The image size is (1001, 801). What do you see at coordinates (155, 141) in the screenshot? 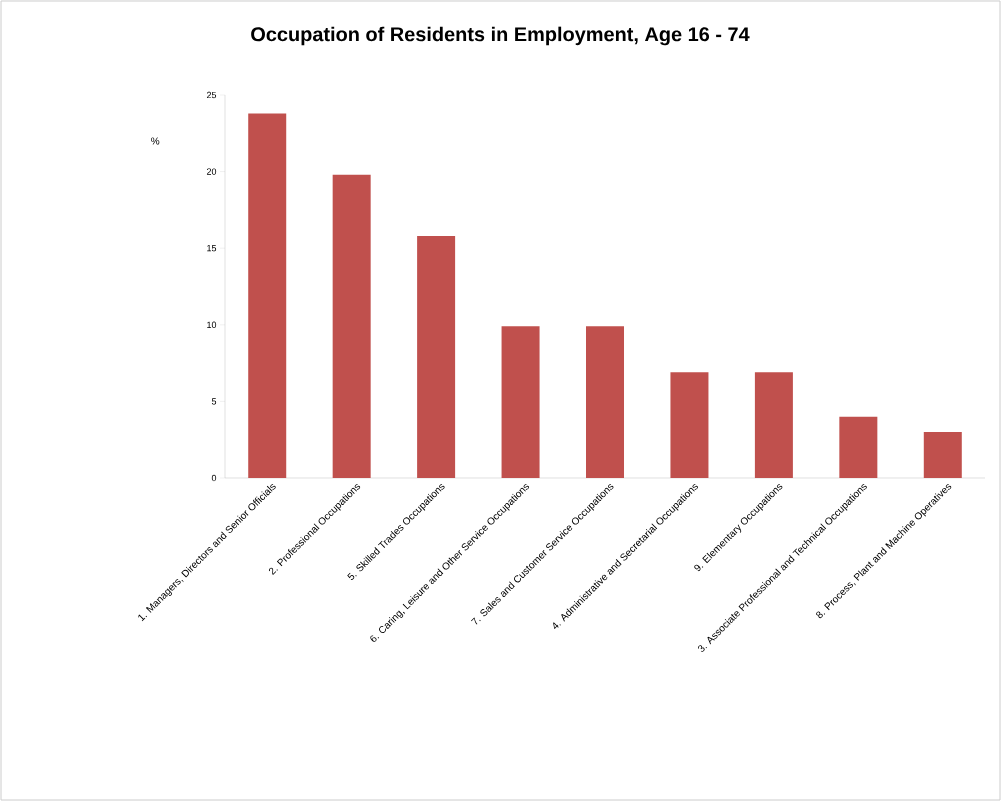
I see `y-axis-title: %` at bounding box center [155, 141].